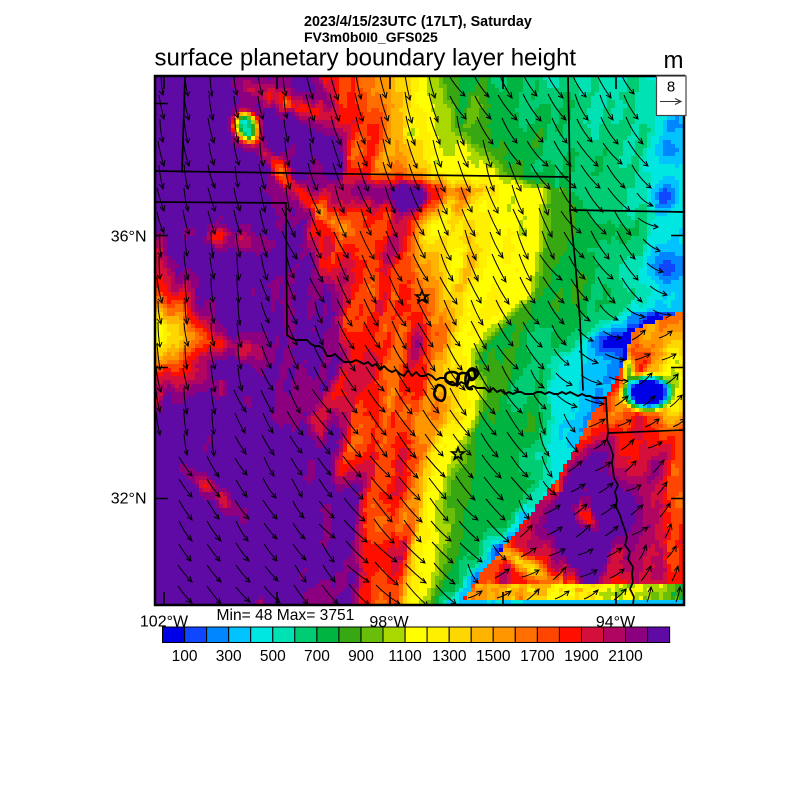  What do you see at coordinates (493, 656) in the screenshot?
I see `svg-text: 1500` at bounding box center [493, 656].